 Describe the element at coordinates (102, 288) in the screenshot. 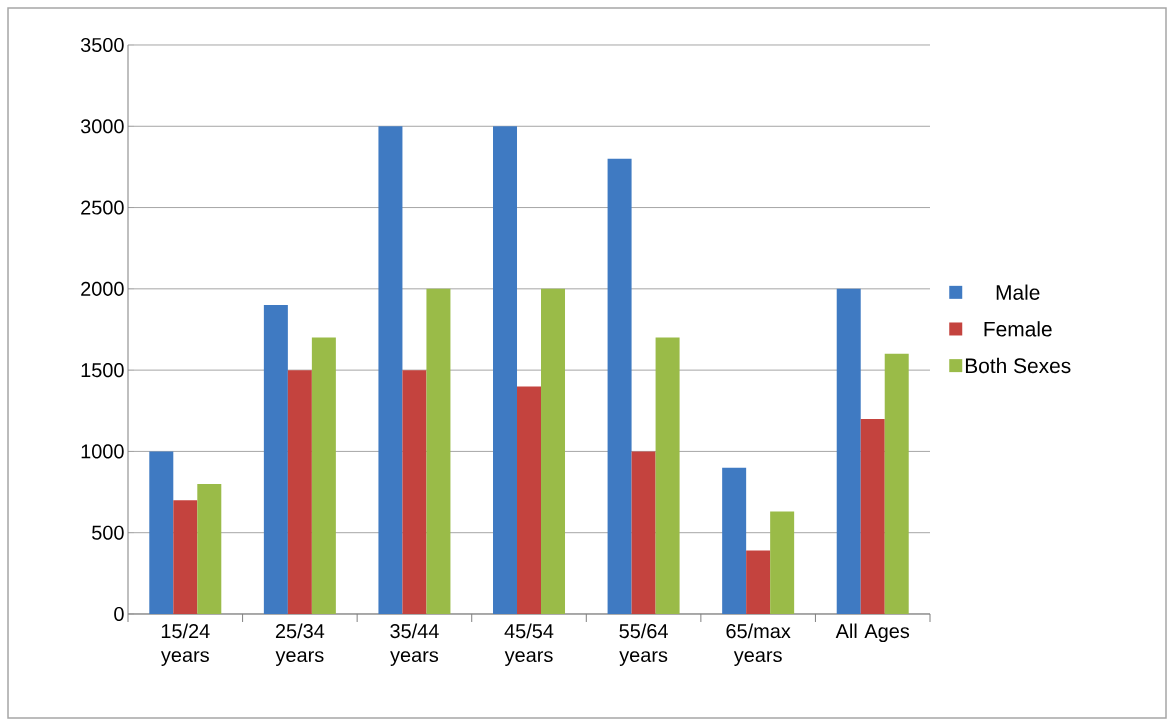

I see `y-tick-label: 2000` at that location.